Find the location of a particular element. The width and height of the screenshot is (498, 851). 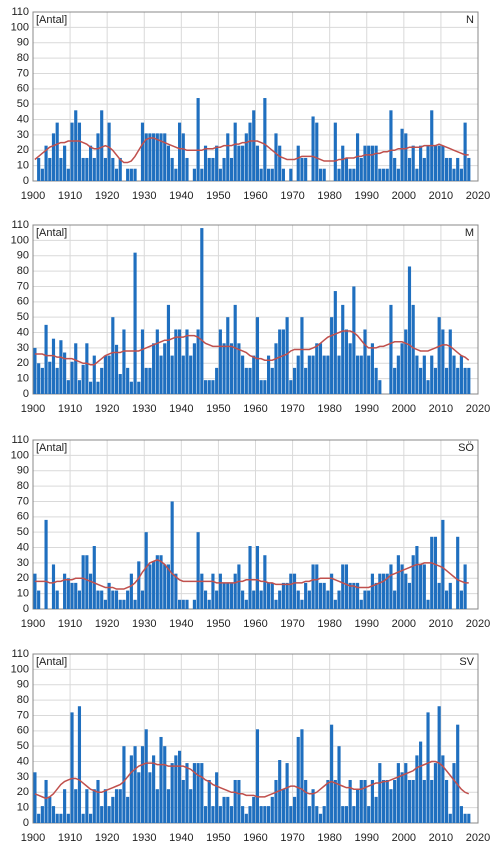

x-tick-label: 1940 is located at coordinates (181, 838).